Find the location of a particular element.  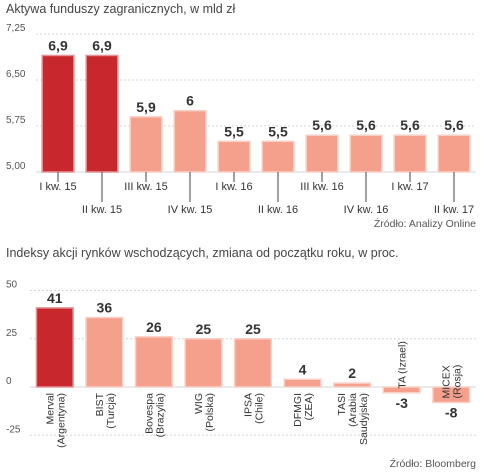

x-tick-label: WIG(Polska) is located at coordinates (204, 412).